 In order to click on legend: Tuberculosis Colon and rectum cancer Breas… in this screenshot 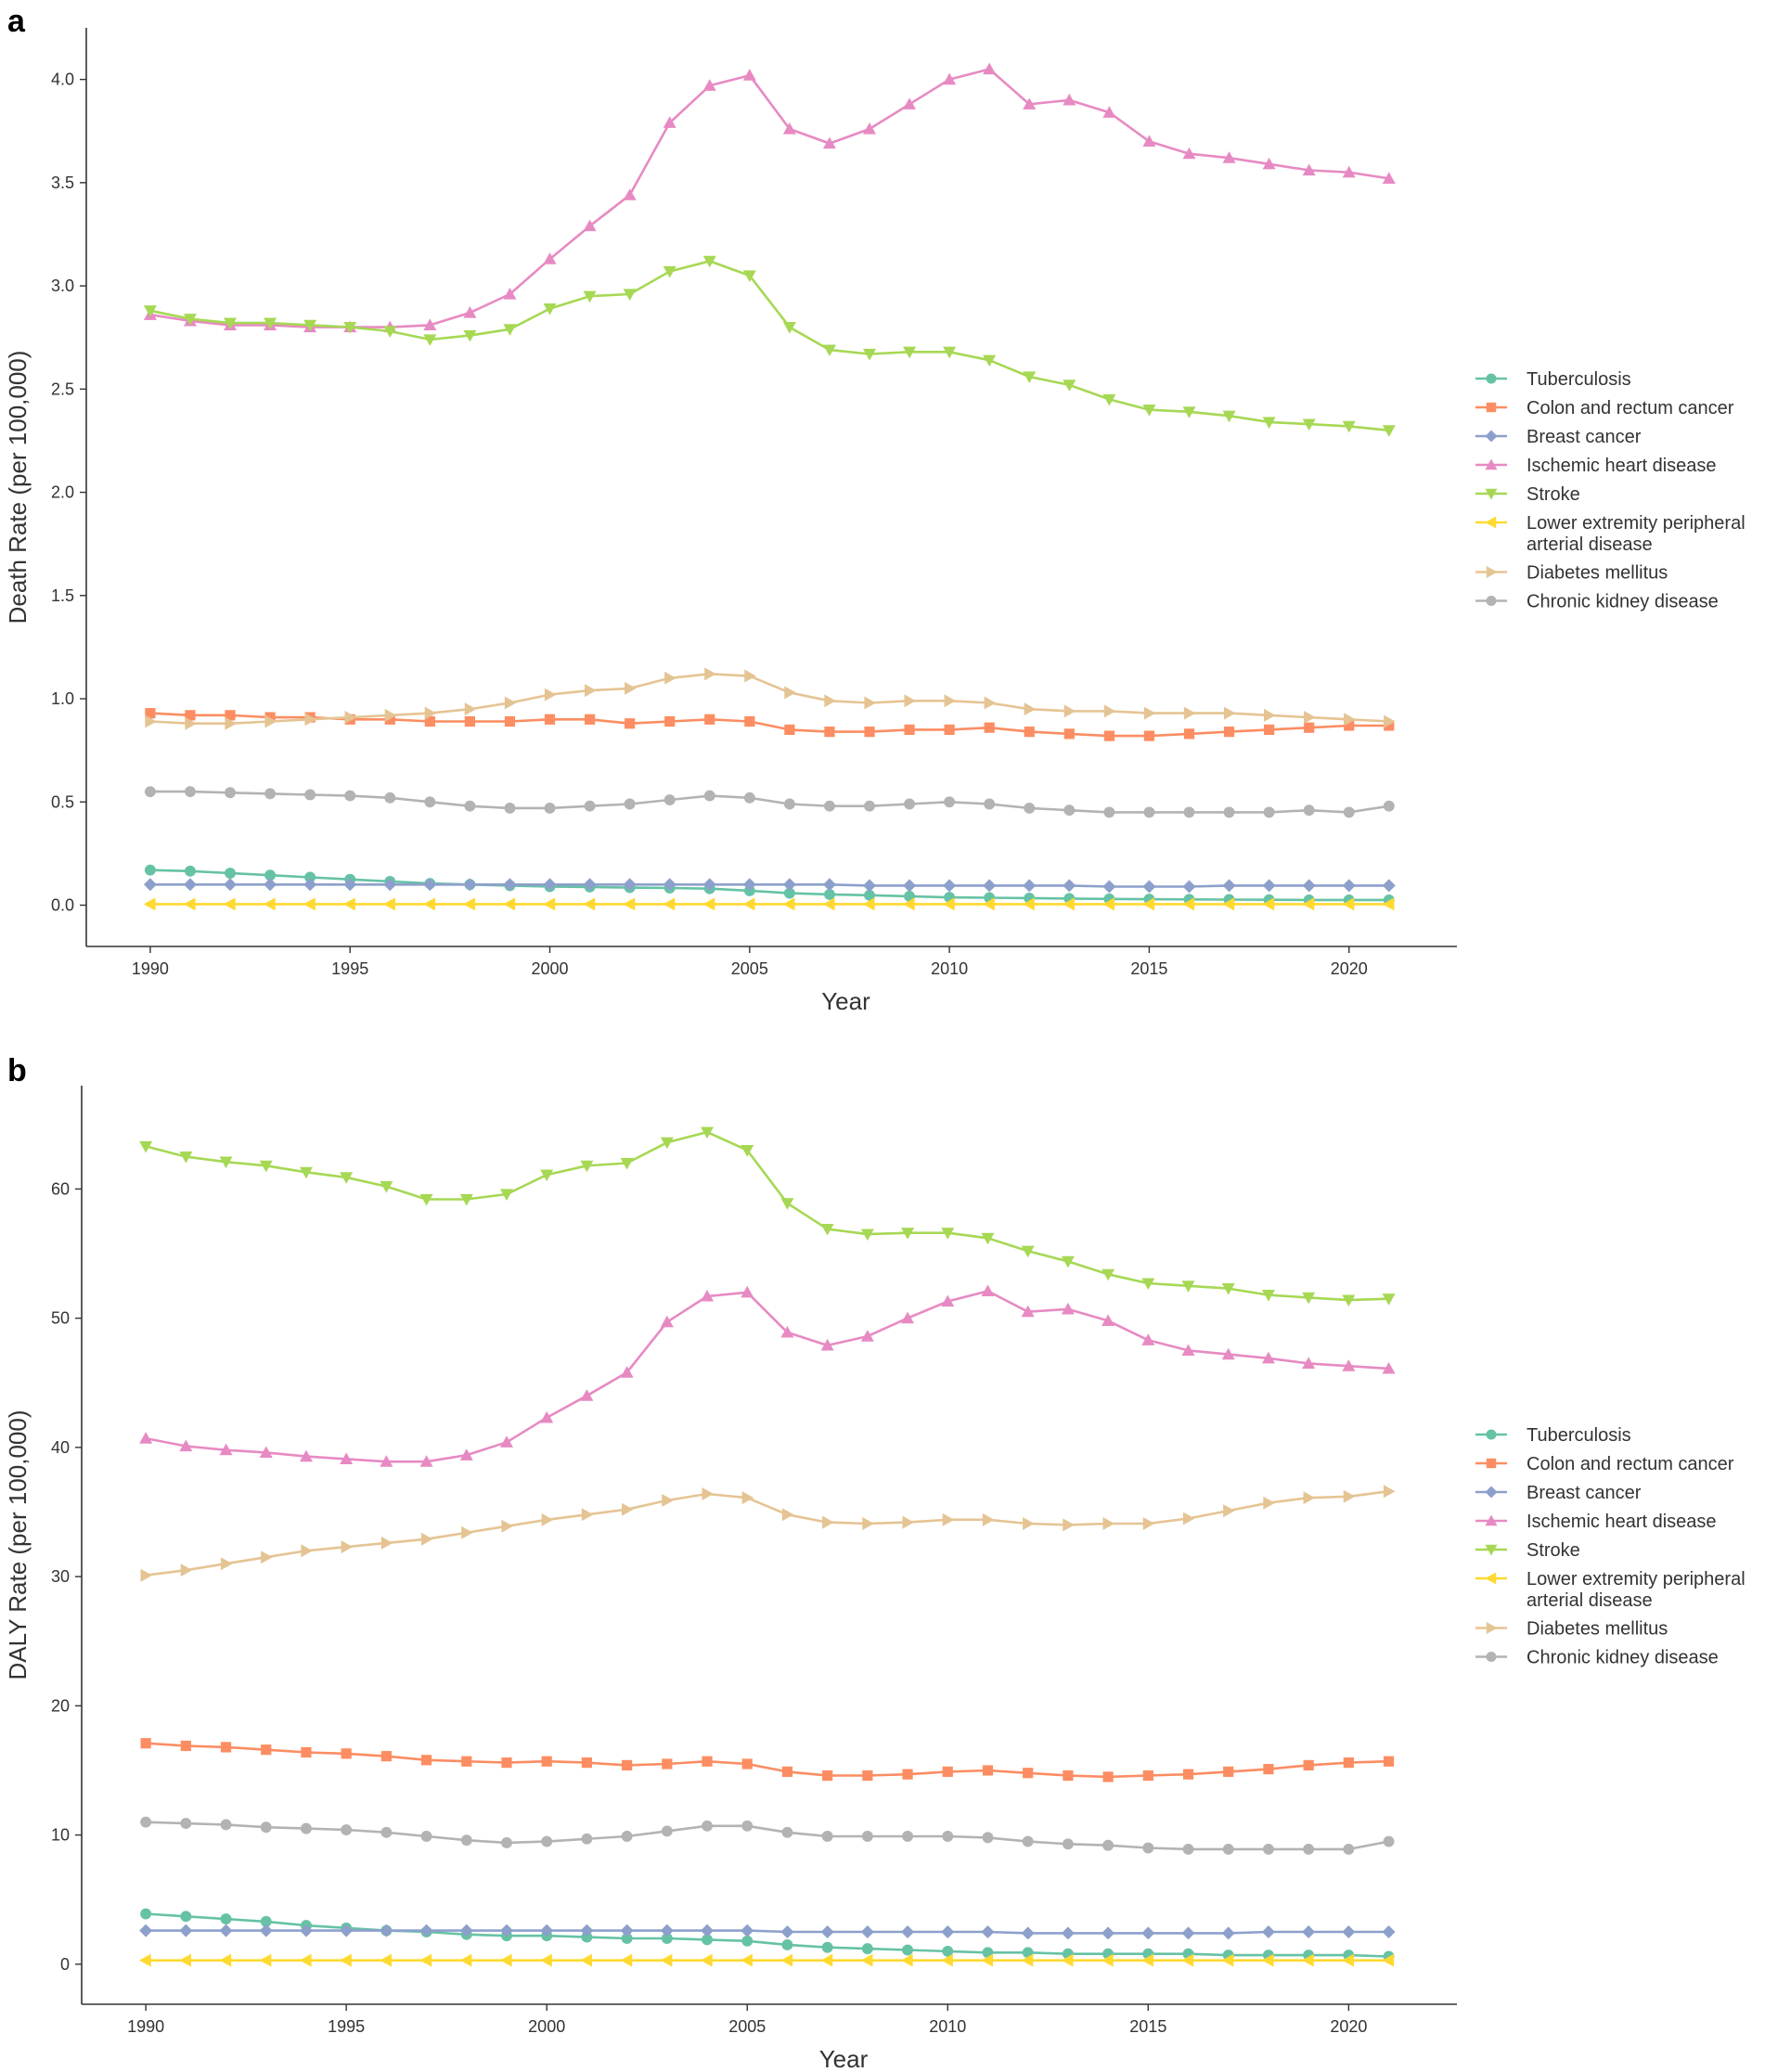, I will do `click(1610, 1546)`.